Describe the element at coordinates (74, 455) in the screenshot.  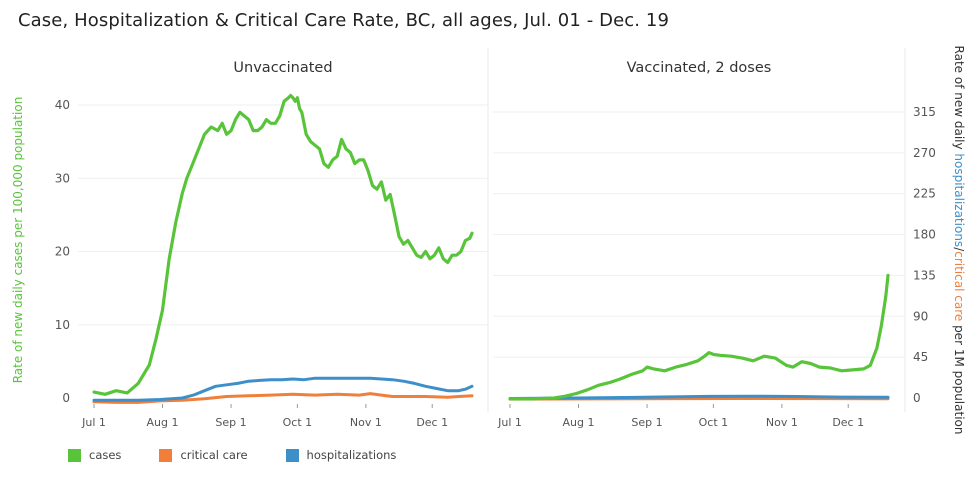
I see `legend-swatch-cases` at that location.